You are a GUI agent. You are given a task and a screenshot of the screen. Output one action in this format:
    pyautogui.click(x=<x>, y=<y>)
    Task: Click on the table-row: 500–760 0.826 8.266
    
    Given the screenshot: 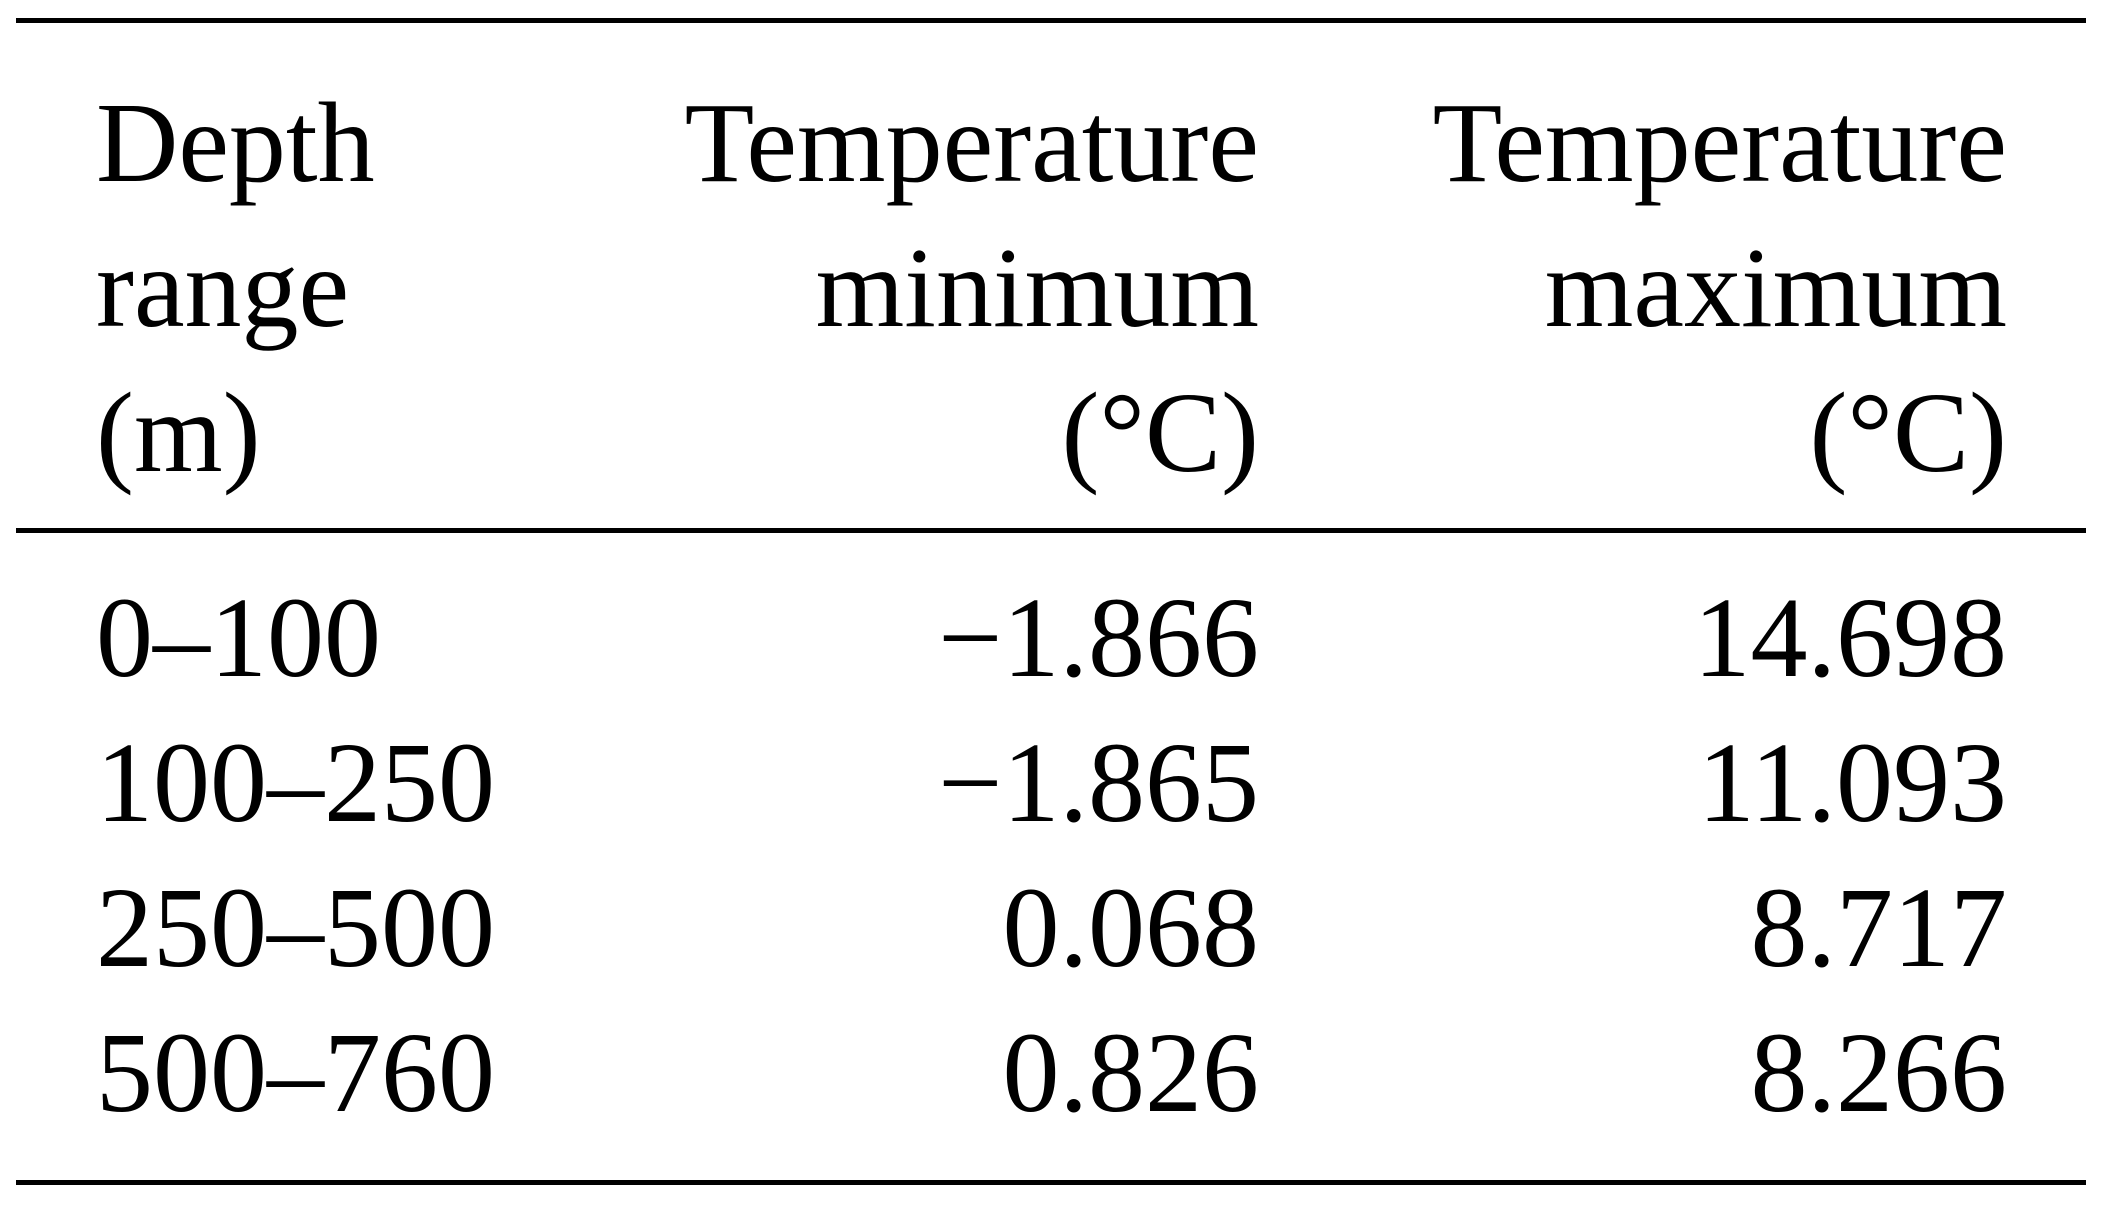 What is the action you would take?
    pyautogui.click(x=1051, y=1072)
    